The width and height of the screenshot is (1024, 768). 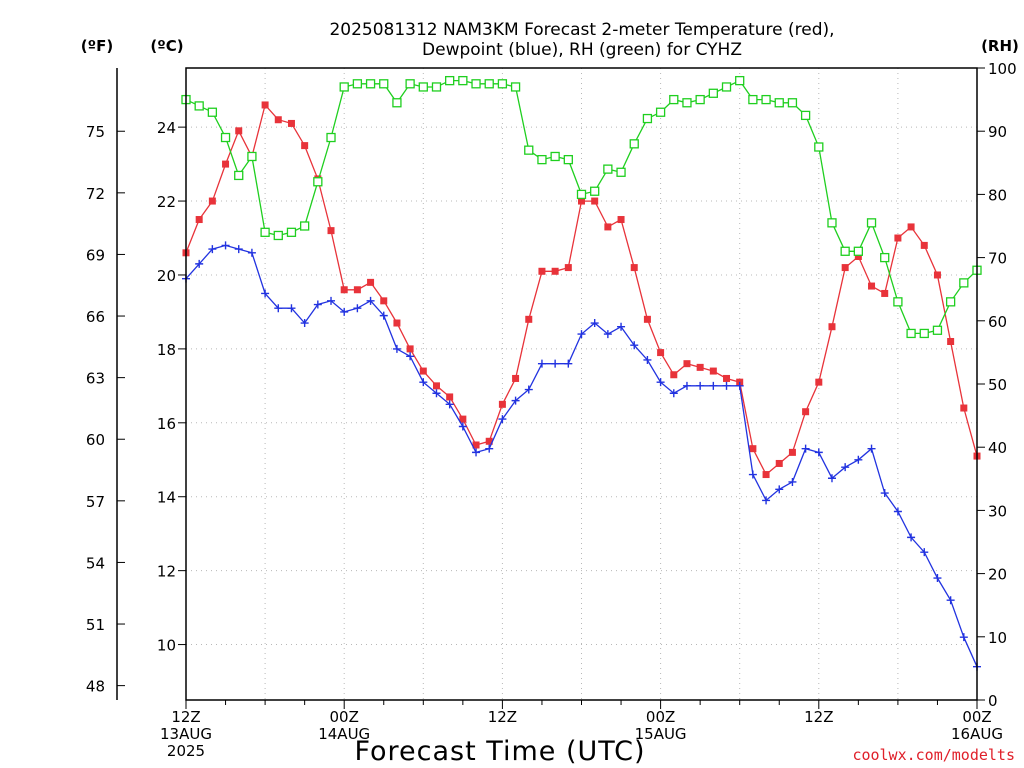 I want to click on fahrenheit-tick-label: 54, so click(x=95, y=563).